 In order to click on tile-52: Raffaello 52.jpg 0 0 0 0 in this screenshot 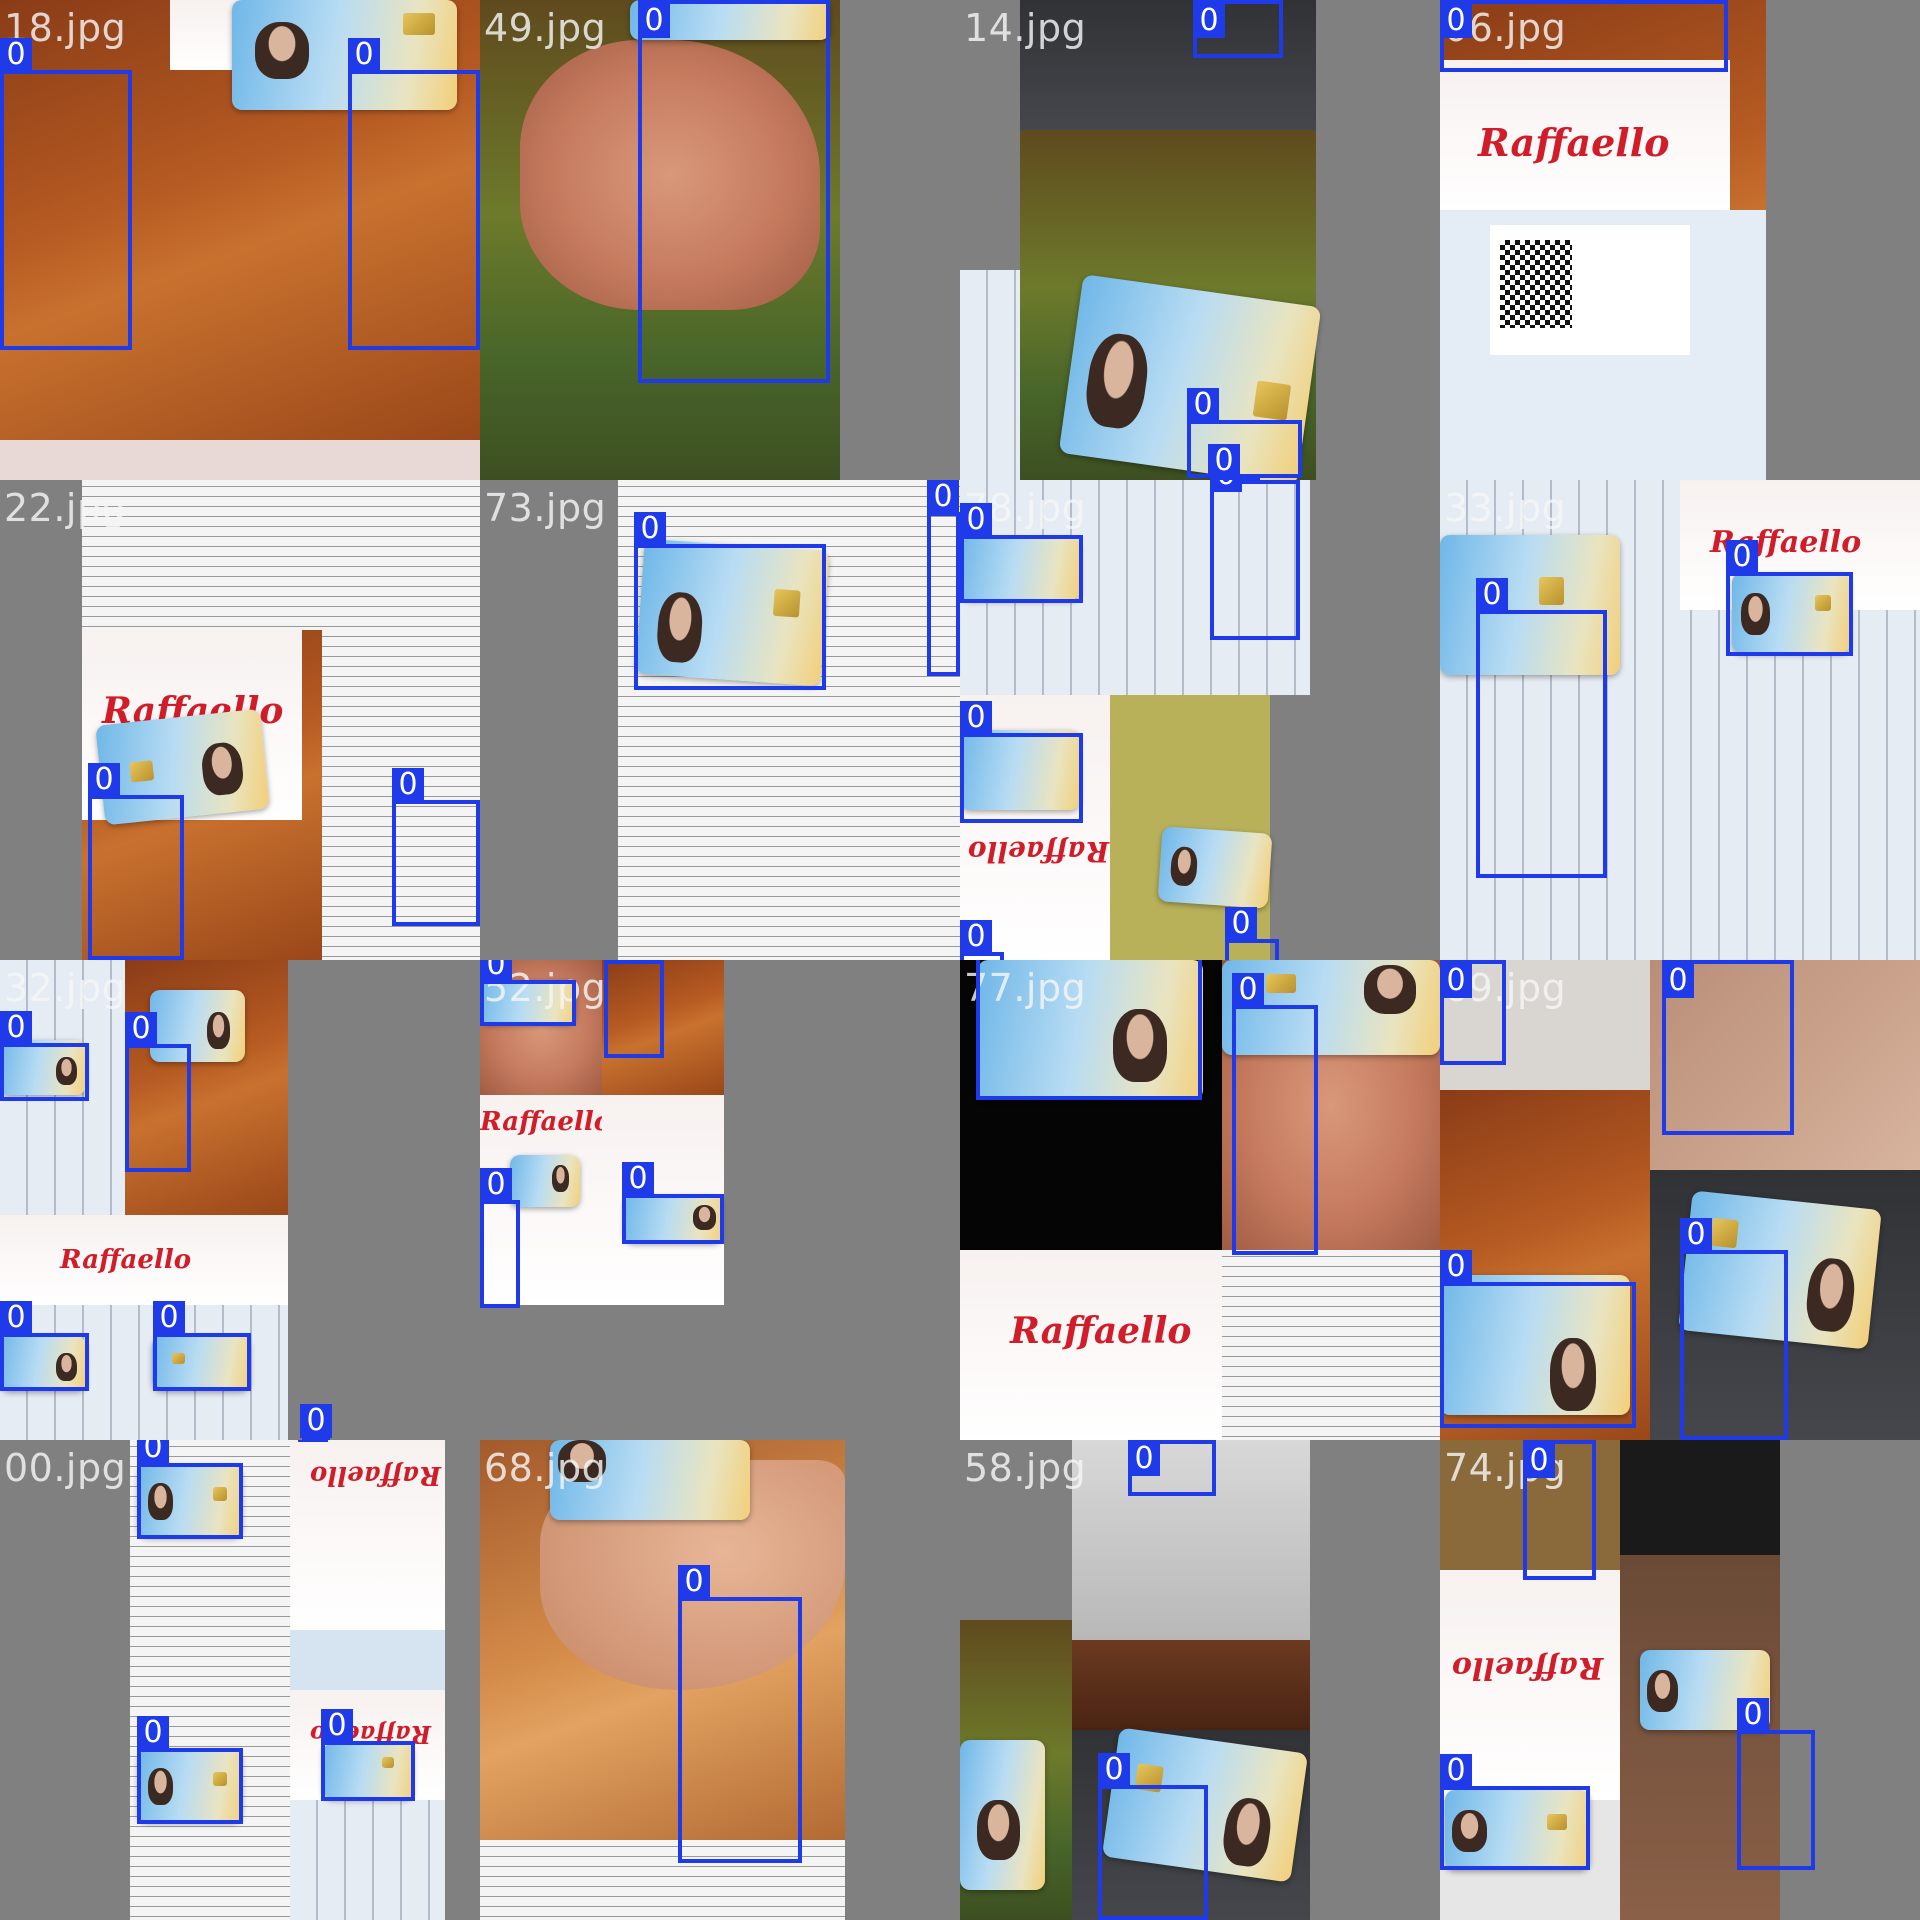, I will do `click(720, 1200)`.